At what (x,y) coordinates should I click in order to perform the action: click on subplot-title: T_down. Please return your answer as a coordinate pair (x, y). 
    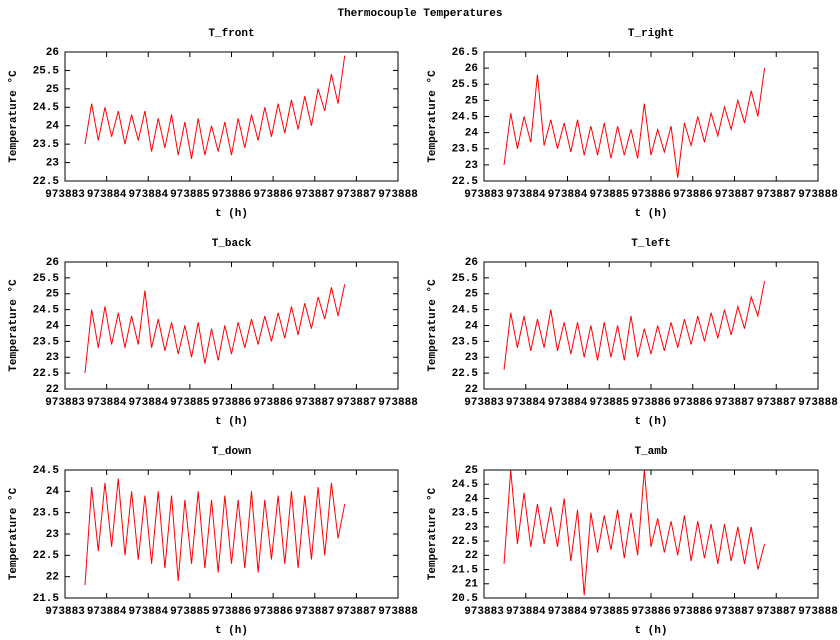
    Looking at the image, I should click on (232, 452).